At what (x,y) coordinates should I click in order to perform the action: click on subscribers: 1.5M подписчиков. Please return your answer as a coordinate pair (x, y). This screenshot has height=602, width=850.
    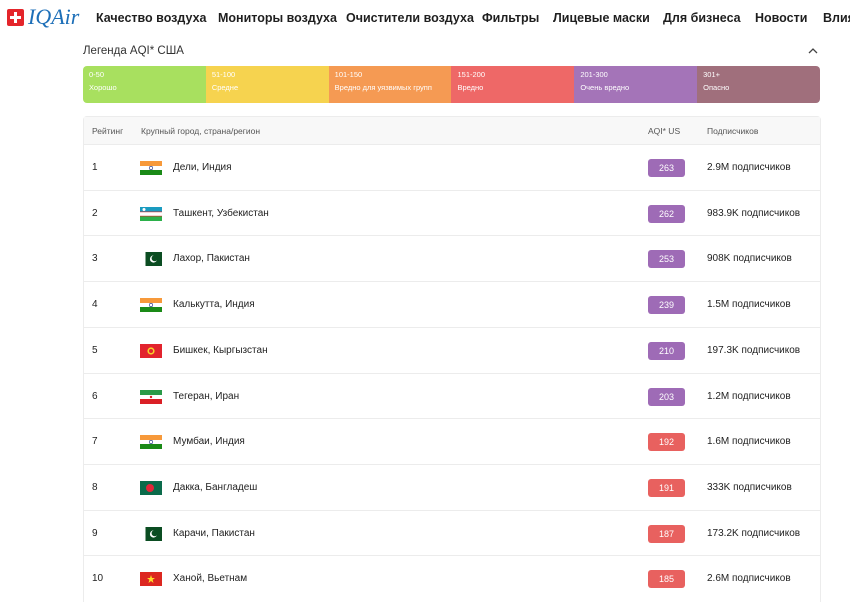
    Looking at the image, I should click on (749, 305).